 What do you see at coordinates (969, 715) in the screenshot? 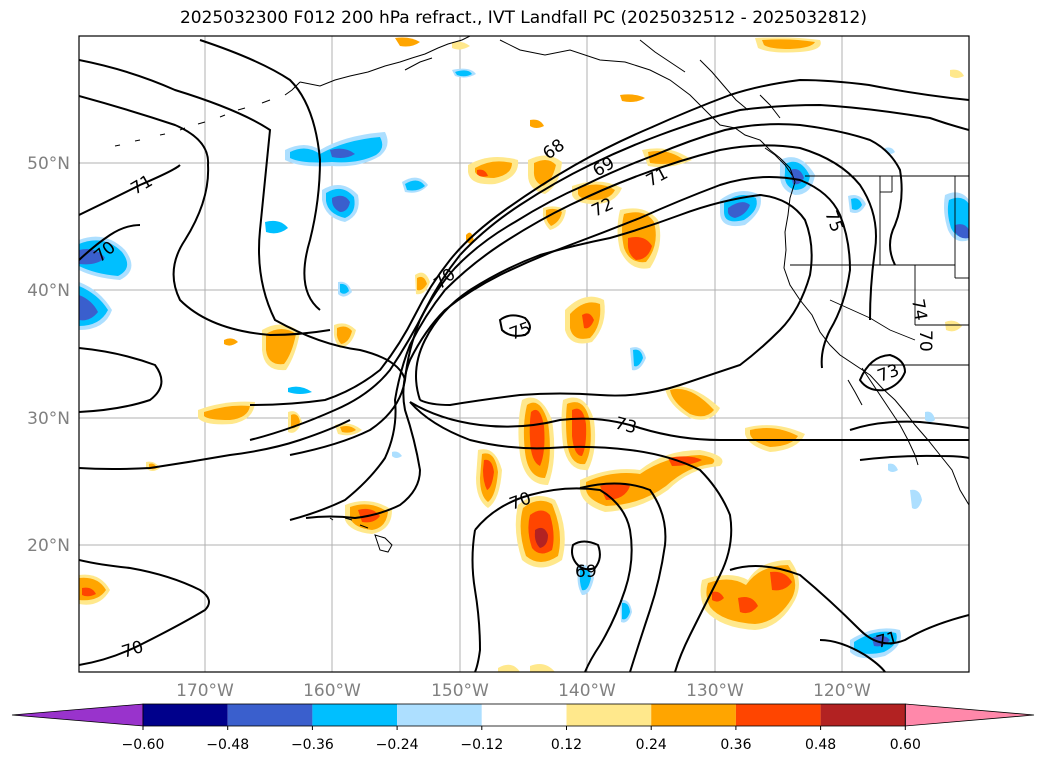
I see `colorbar-extend-right` at bounding box center [969, 715].